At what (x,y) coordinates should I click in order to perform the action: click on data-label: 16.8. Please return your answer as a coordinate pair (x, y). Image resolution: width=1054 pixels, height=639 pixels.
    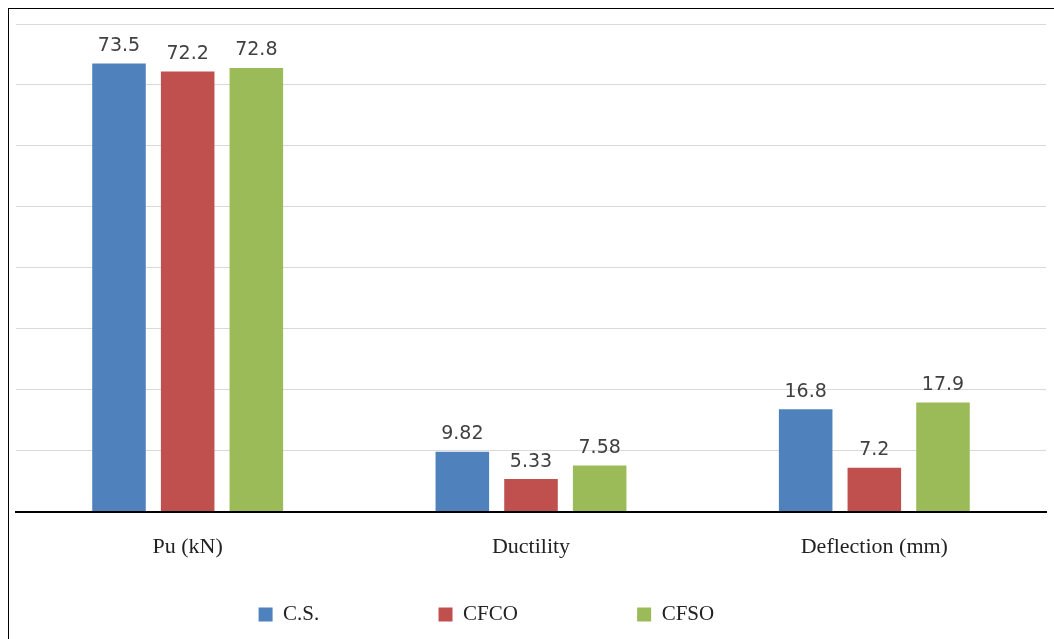
    Looking at the image, I should click on (805, 389).